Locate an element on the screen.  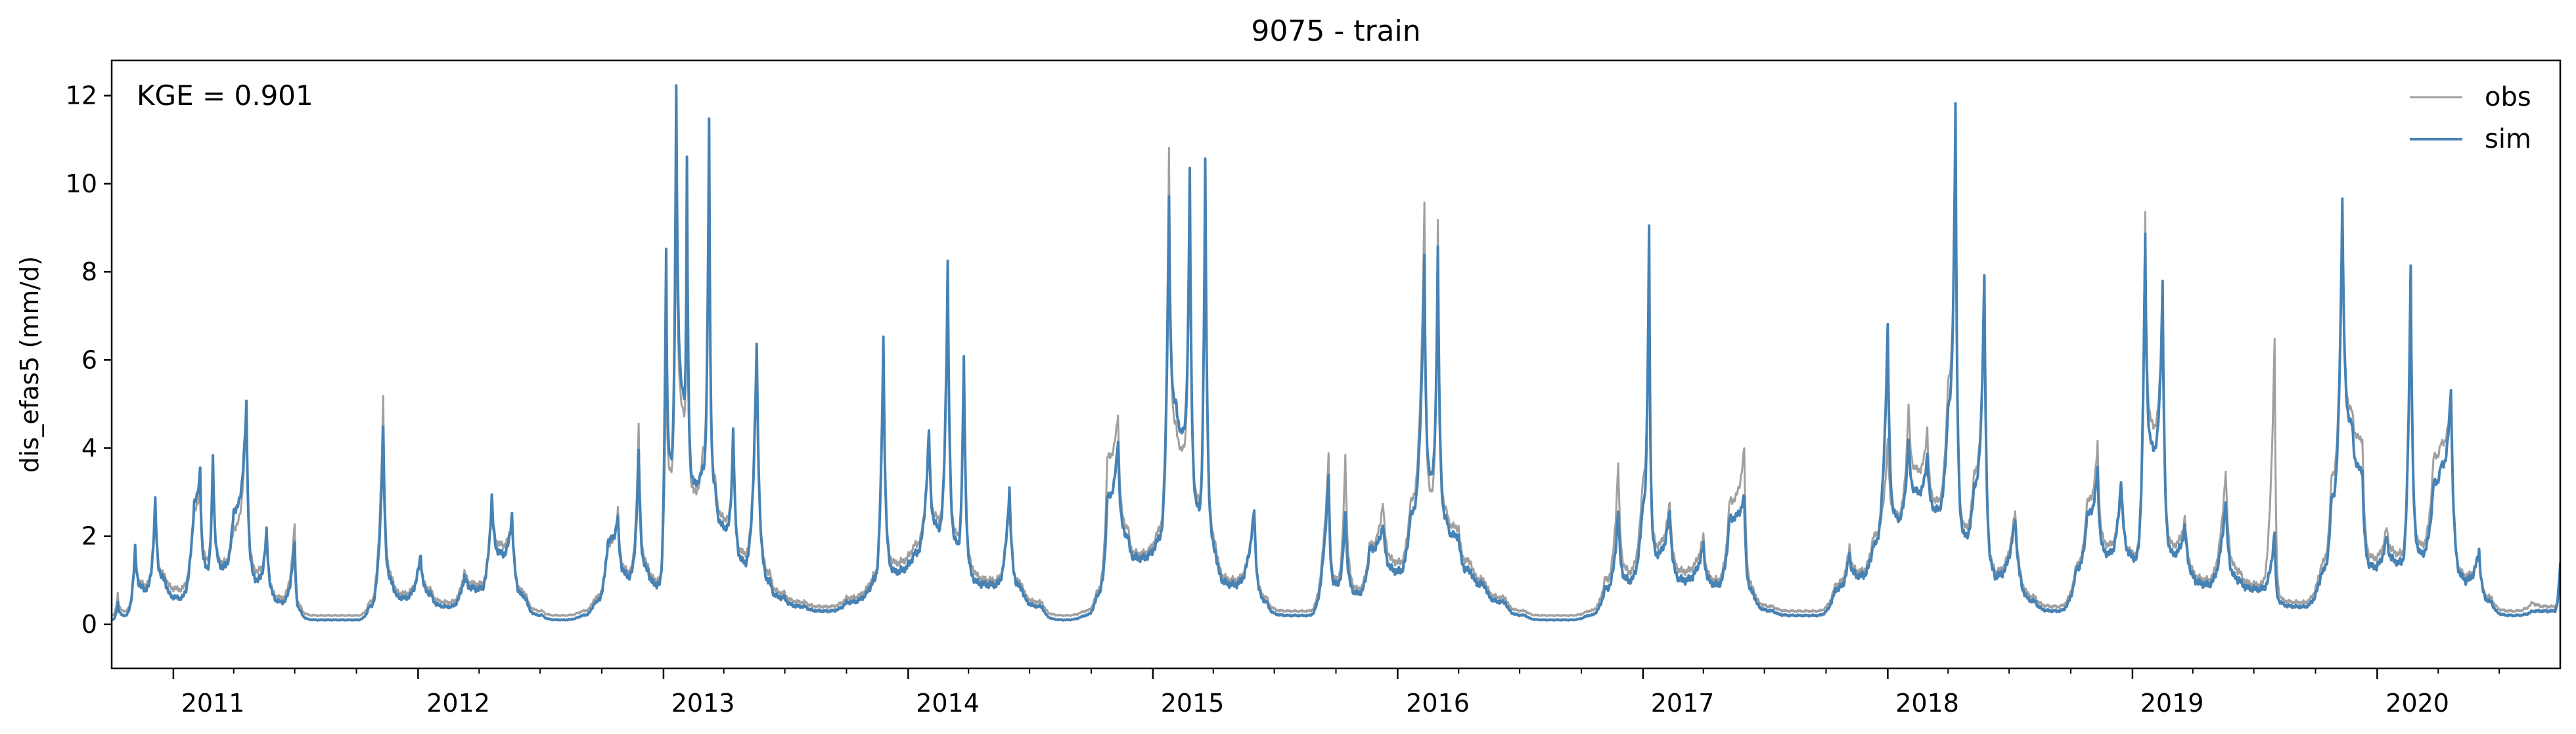
x-tick-label: 2018 is located at coordinates (1927, 703).